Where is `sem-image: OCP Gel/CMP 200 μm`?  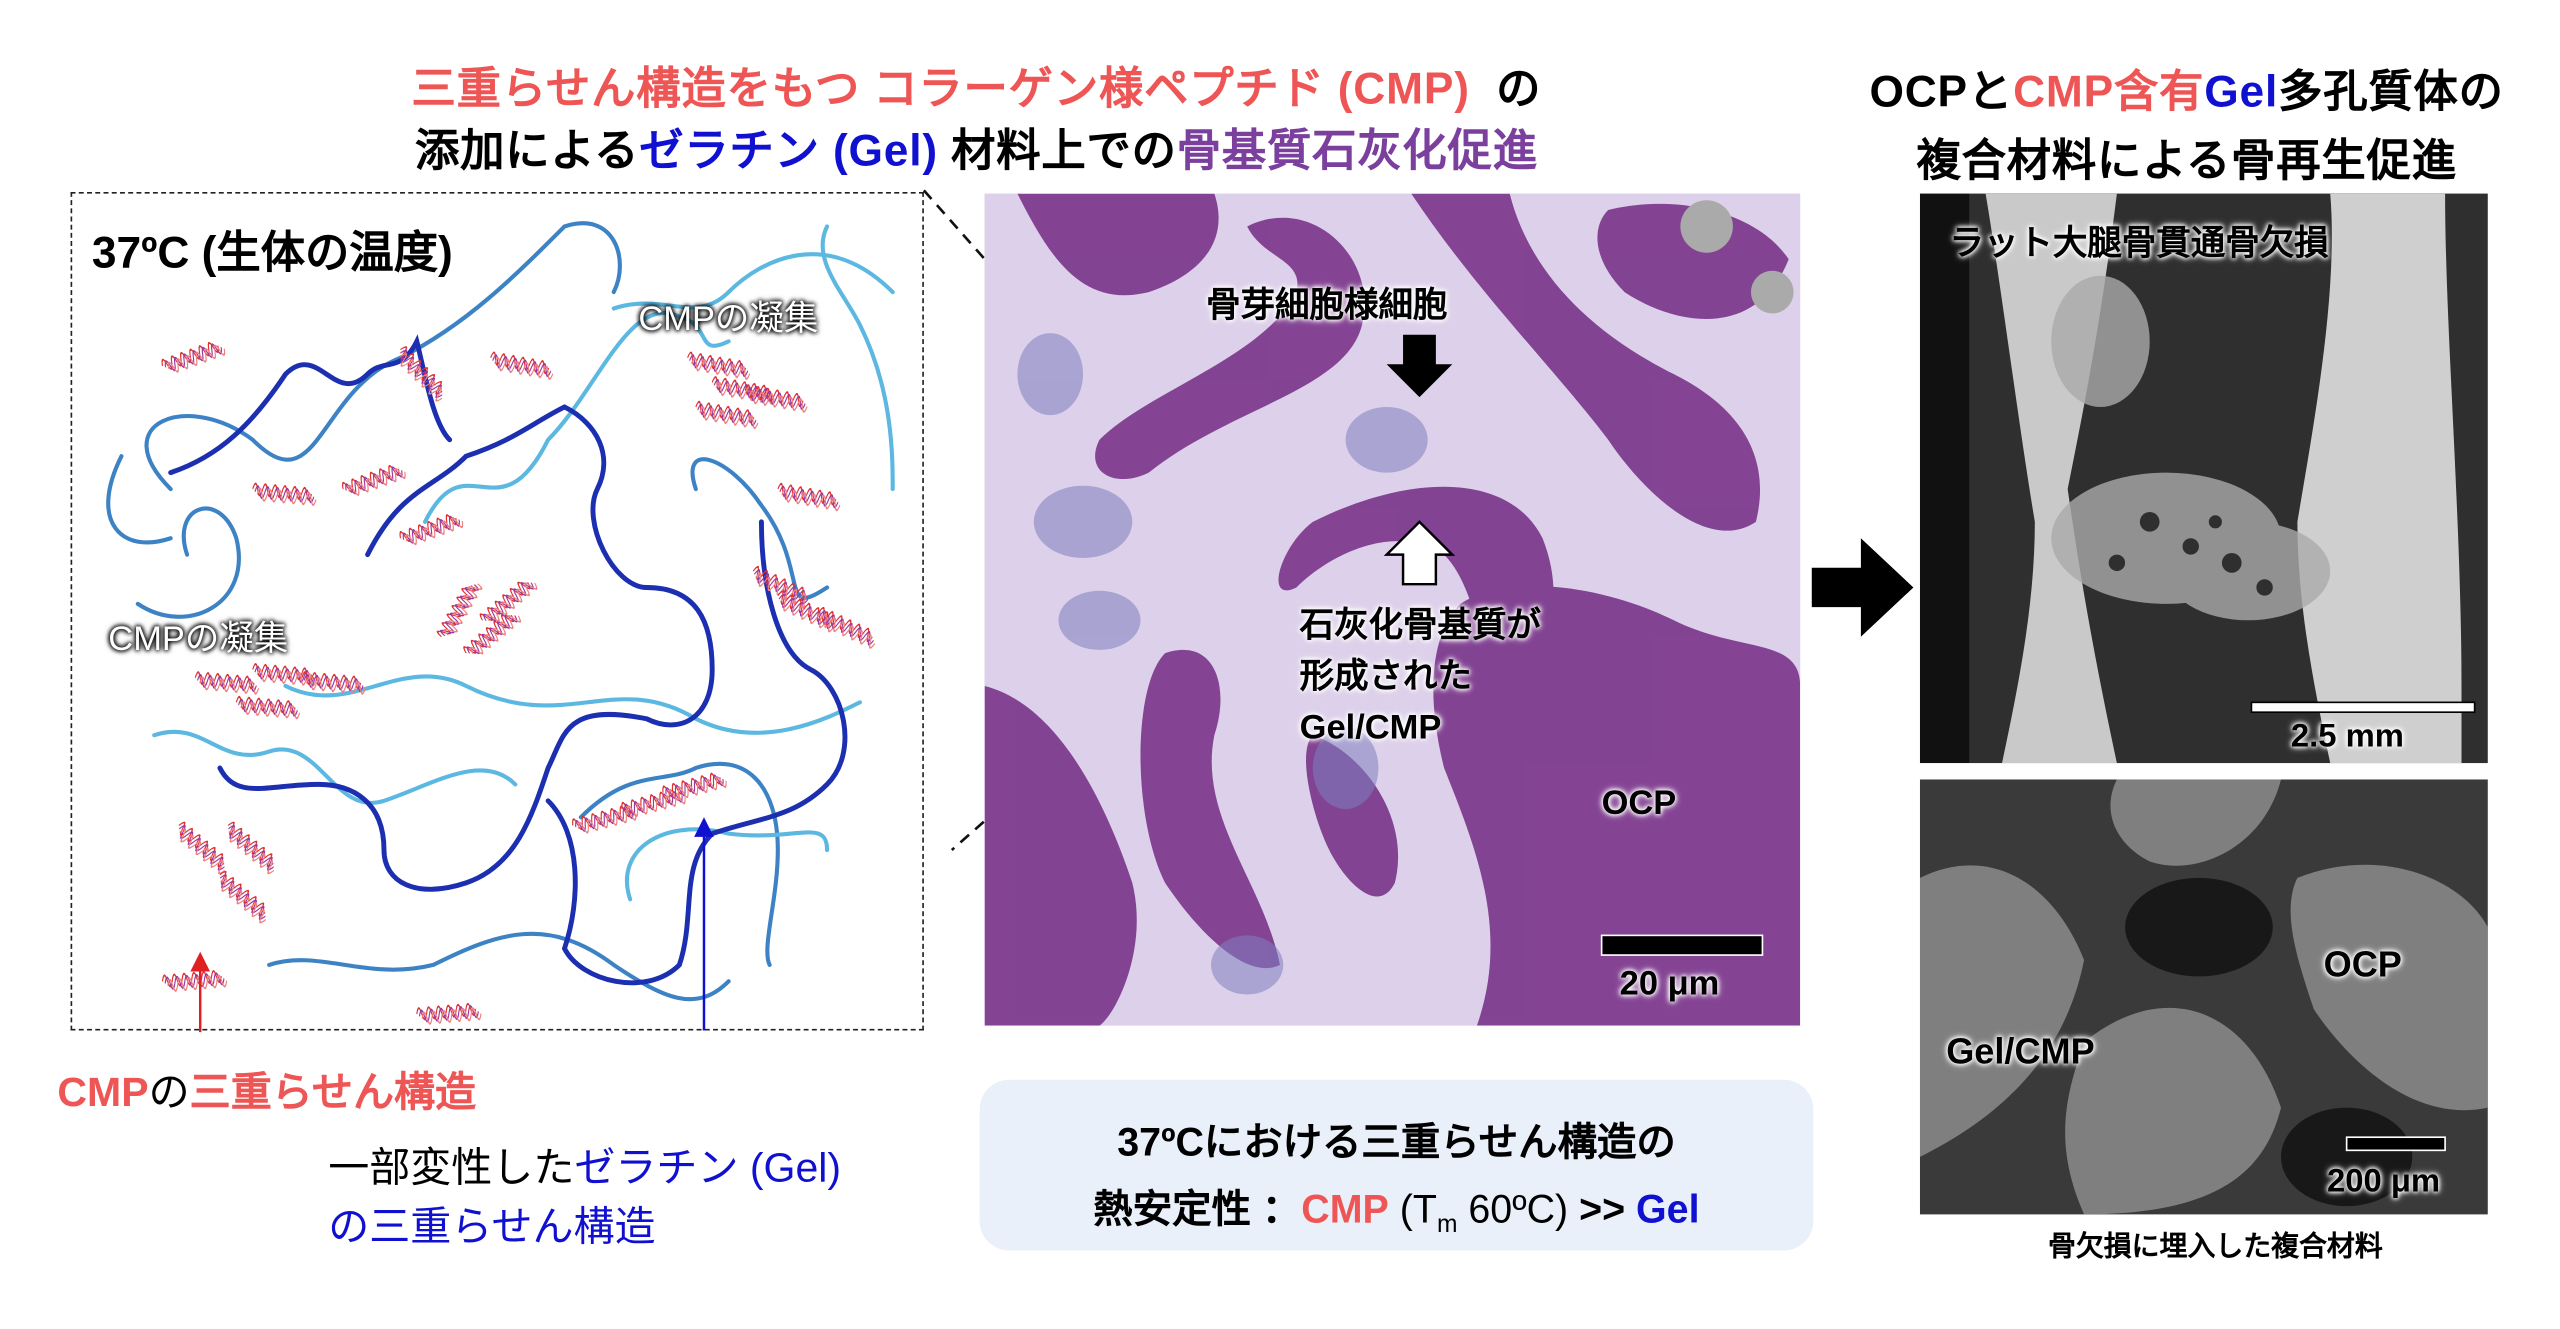 sem-image: OCP Gel/CMP 200 μm is located at coordinates (2203, 997).